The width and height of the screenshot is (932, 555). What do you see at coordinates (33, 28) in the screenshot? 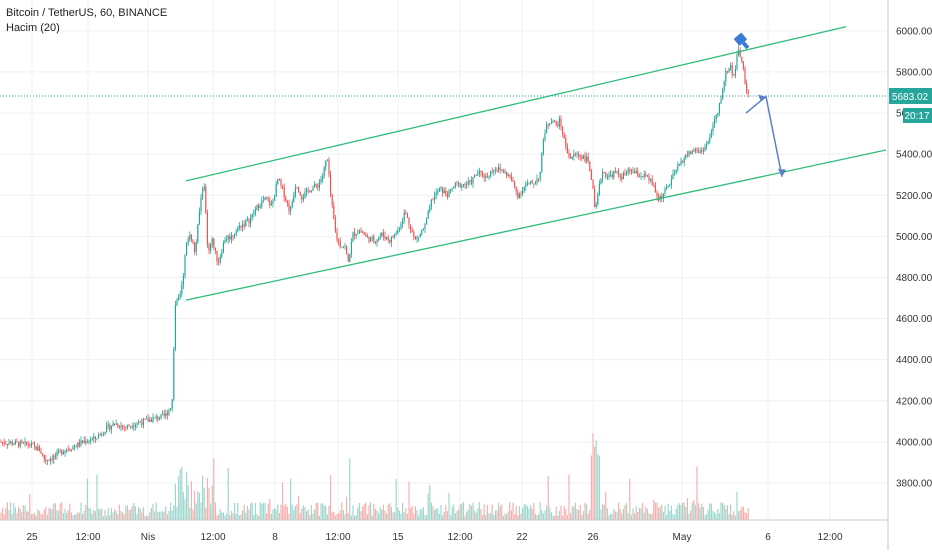
I see `volume-indicator-label: Hacim (20)` at bounding box center [33, 28].